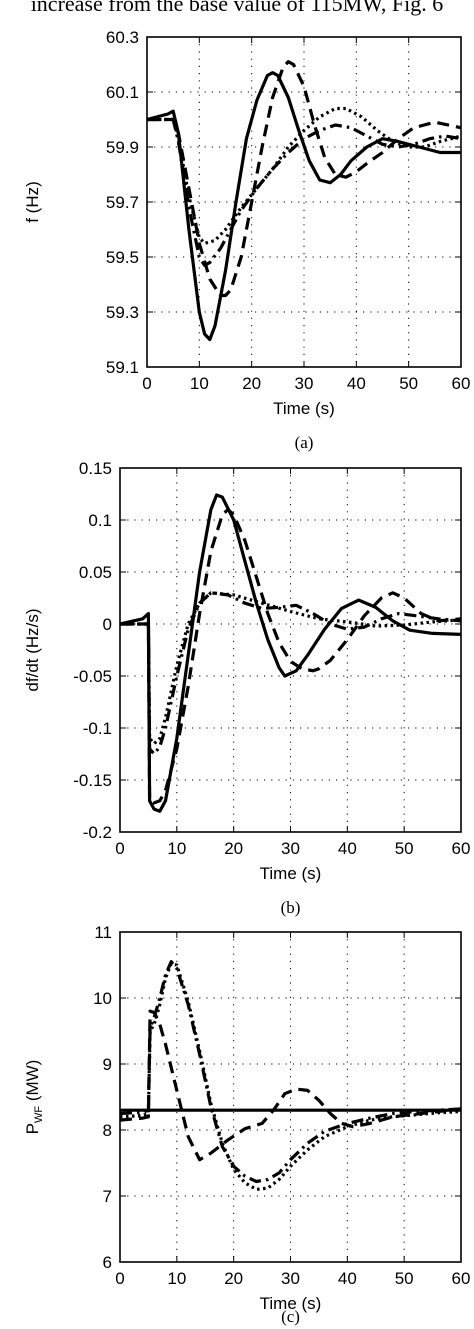  What do you see at coordinates (95, 572) in the screenshot?
I see `y-tick-label: 0.05` at bounding box center [95, 572].